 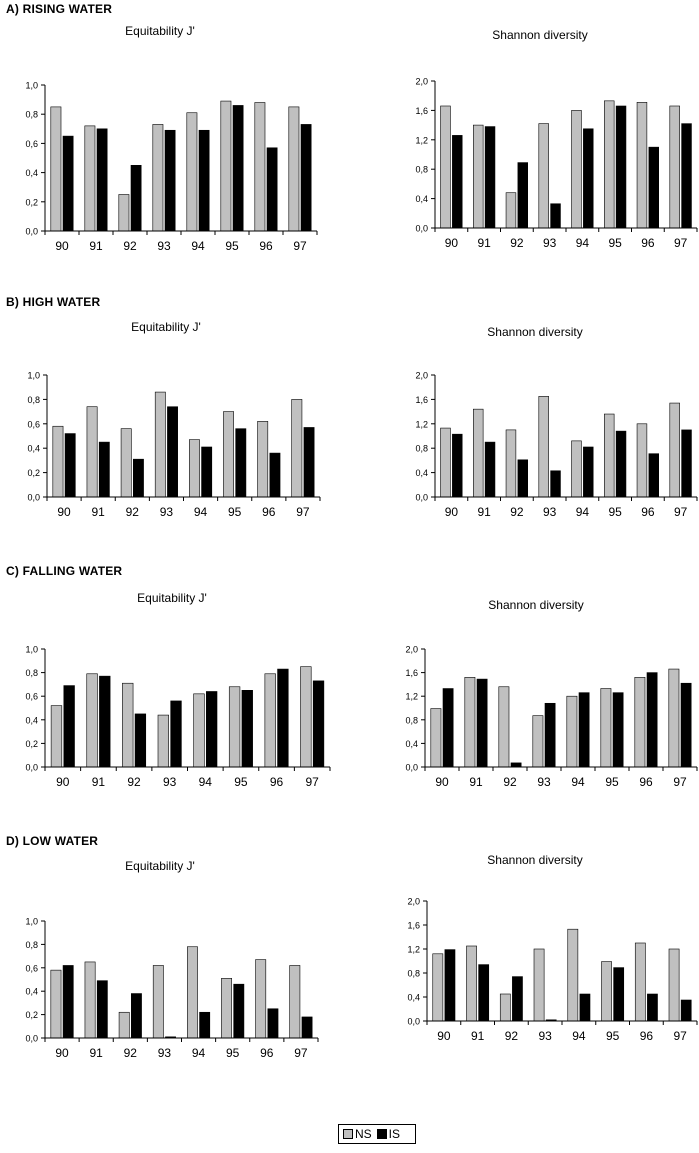 What do you see at coordinates (31, 968) in the screenshot?
I see `y-tick-label: 0,6` at bounding box center [31, 968].